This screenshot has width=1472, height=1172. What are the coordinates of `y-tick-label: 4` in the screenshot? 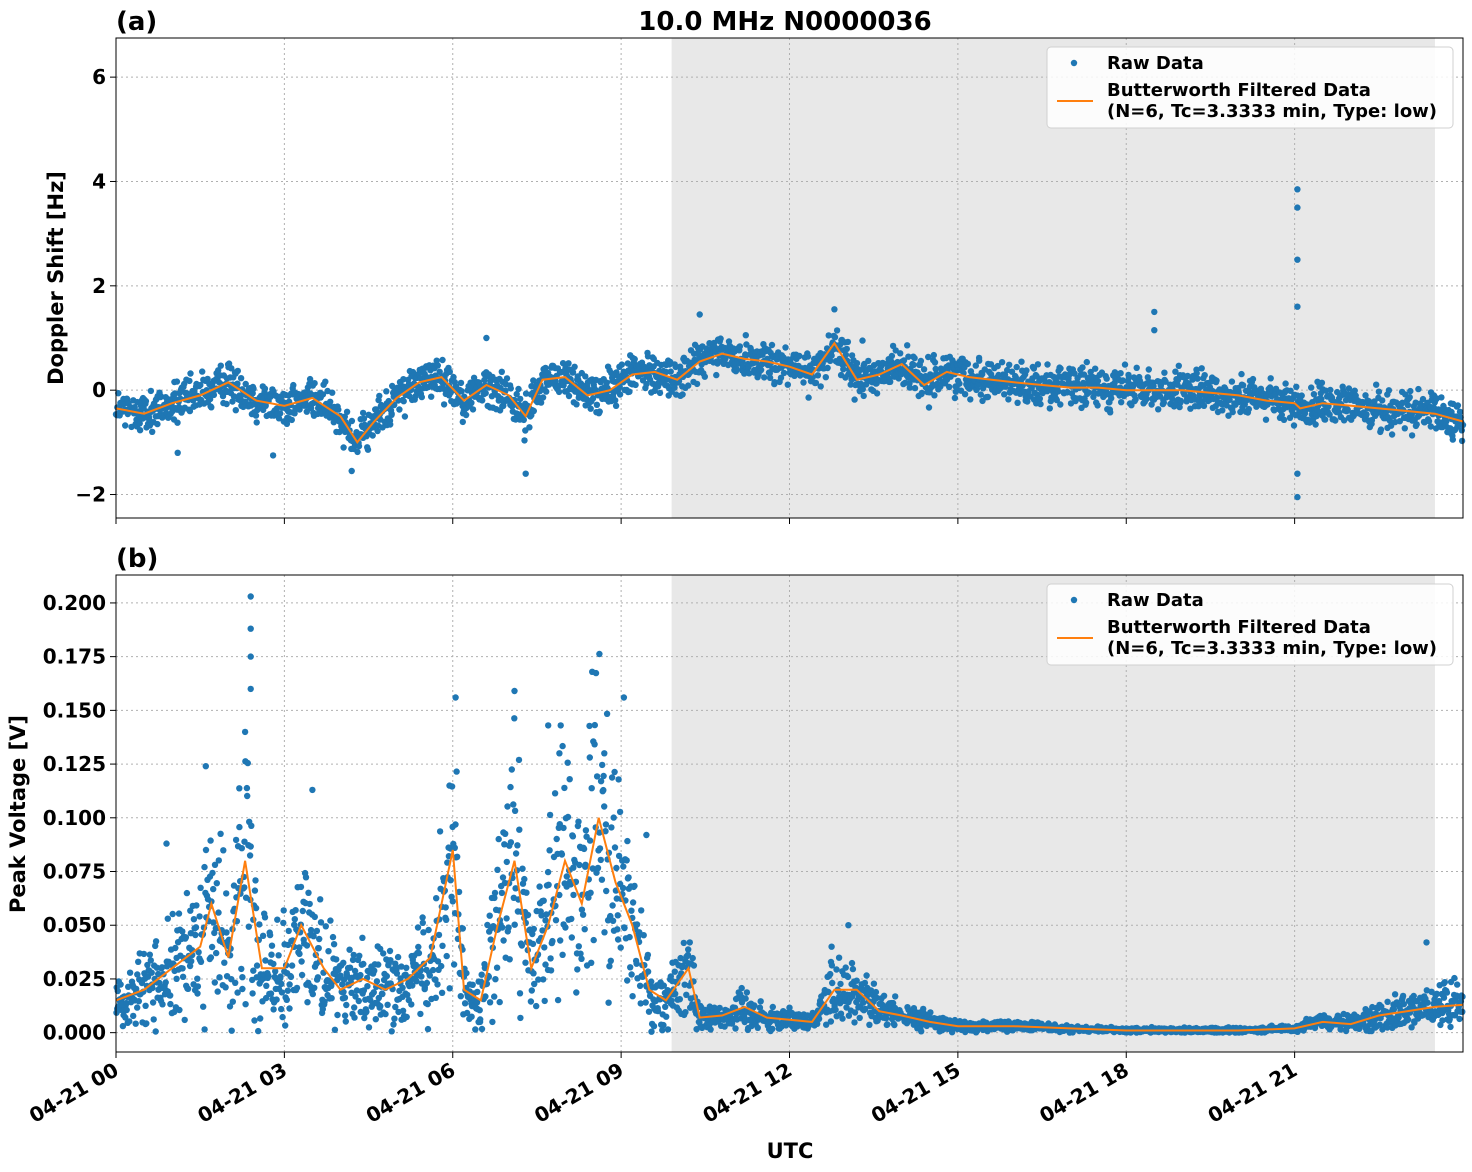 It's located at (99, 181).